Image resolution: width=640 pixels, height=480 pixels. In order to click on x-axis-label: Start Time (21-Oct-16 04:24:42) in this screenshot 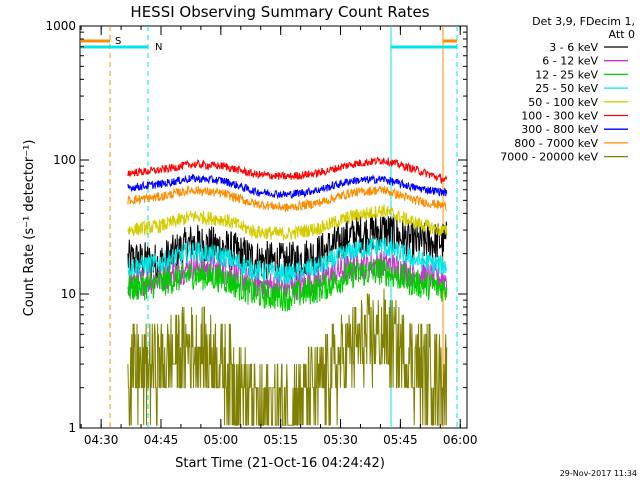, I will do `click(280, 463)`.